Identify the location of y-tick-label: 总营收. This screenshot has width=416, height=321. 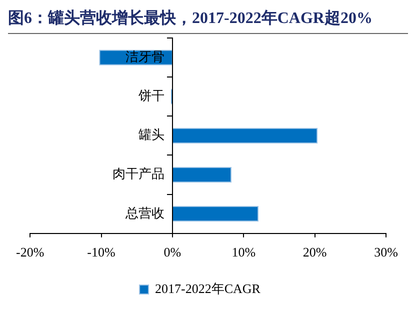
(144, 212).